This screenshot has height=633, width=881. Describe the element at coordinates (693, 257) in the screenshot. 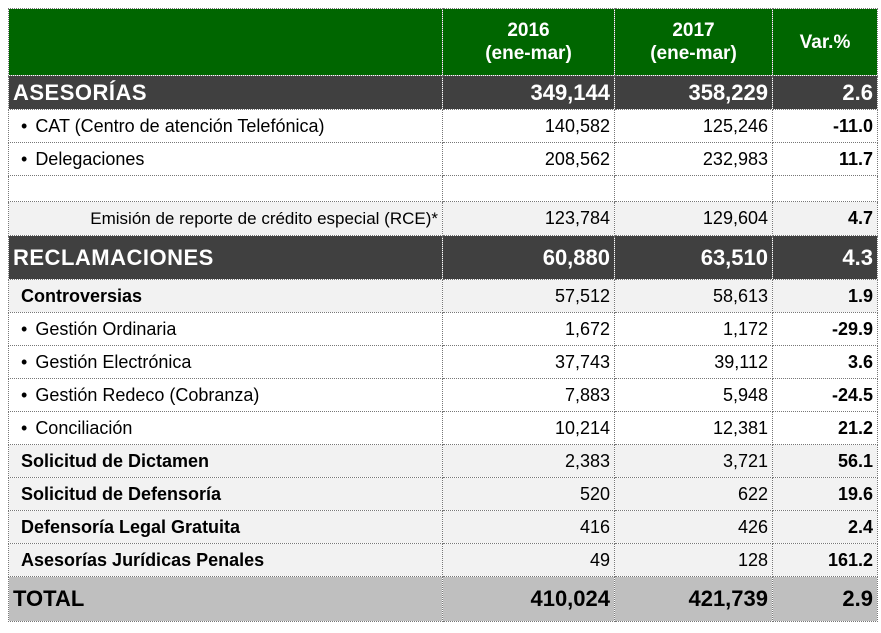

I see `value-2017: 63,510` at that location.